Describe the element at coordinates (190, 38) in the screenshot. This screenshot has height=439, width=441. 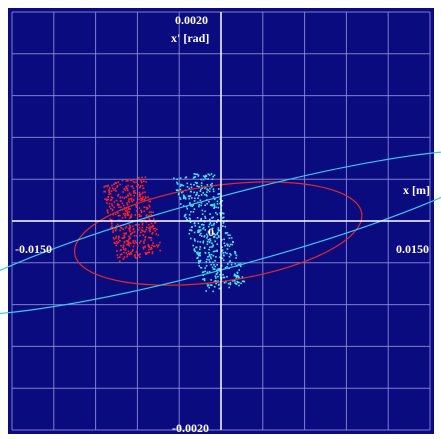
I see `y-axis-label: x' [rad]` at that location.